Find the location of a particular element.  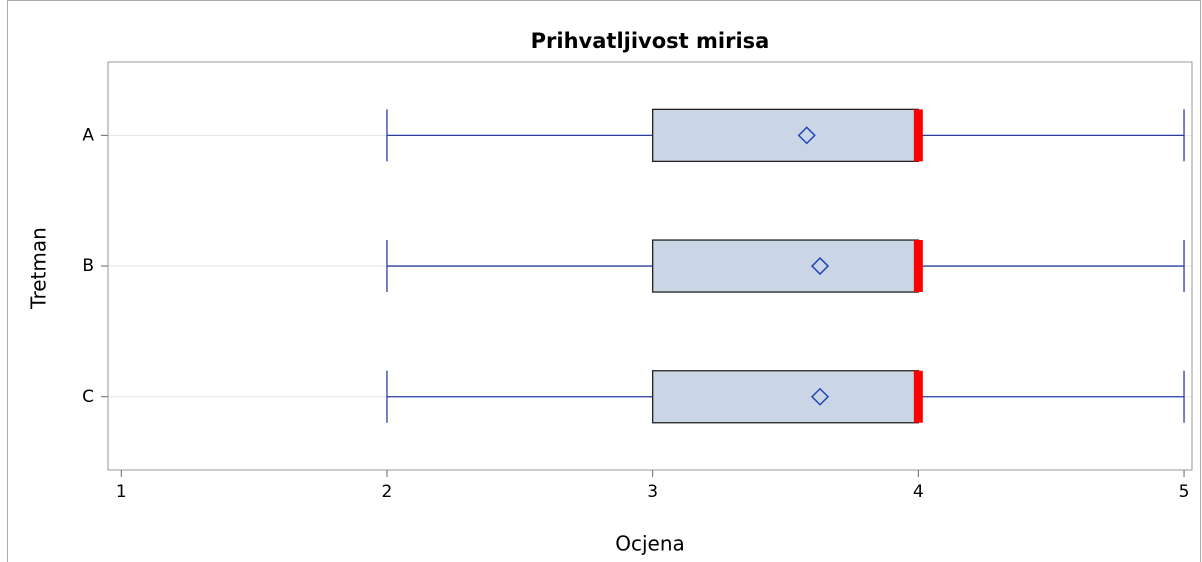

y-tick-label: B is located at coordinates (88, 266).